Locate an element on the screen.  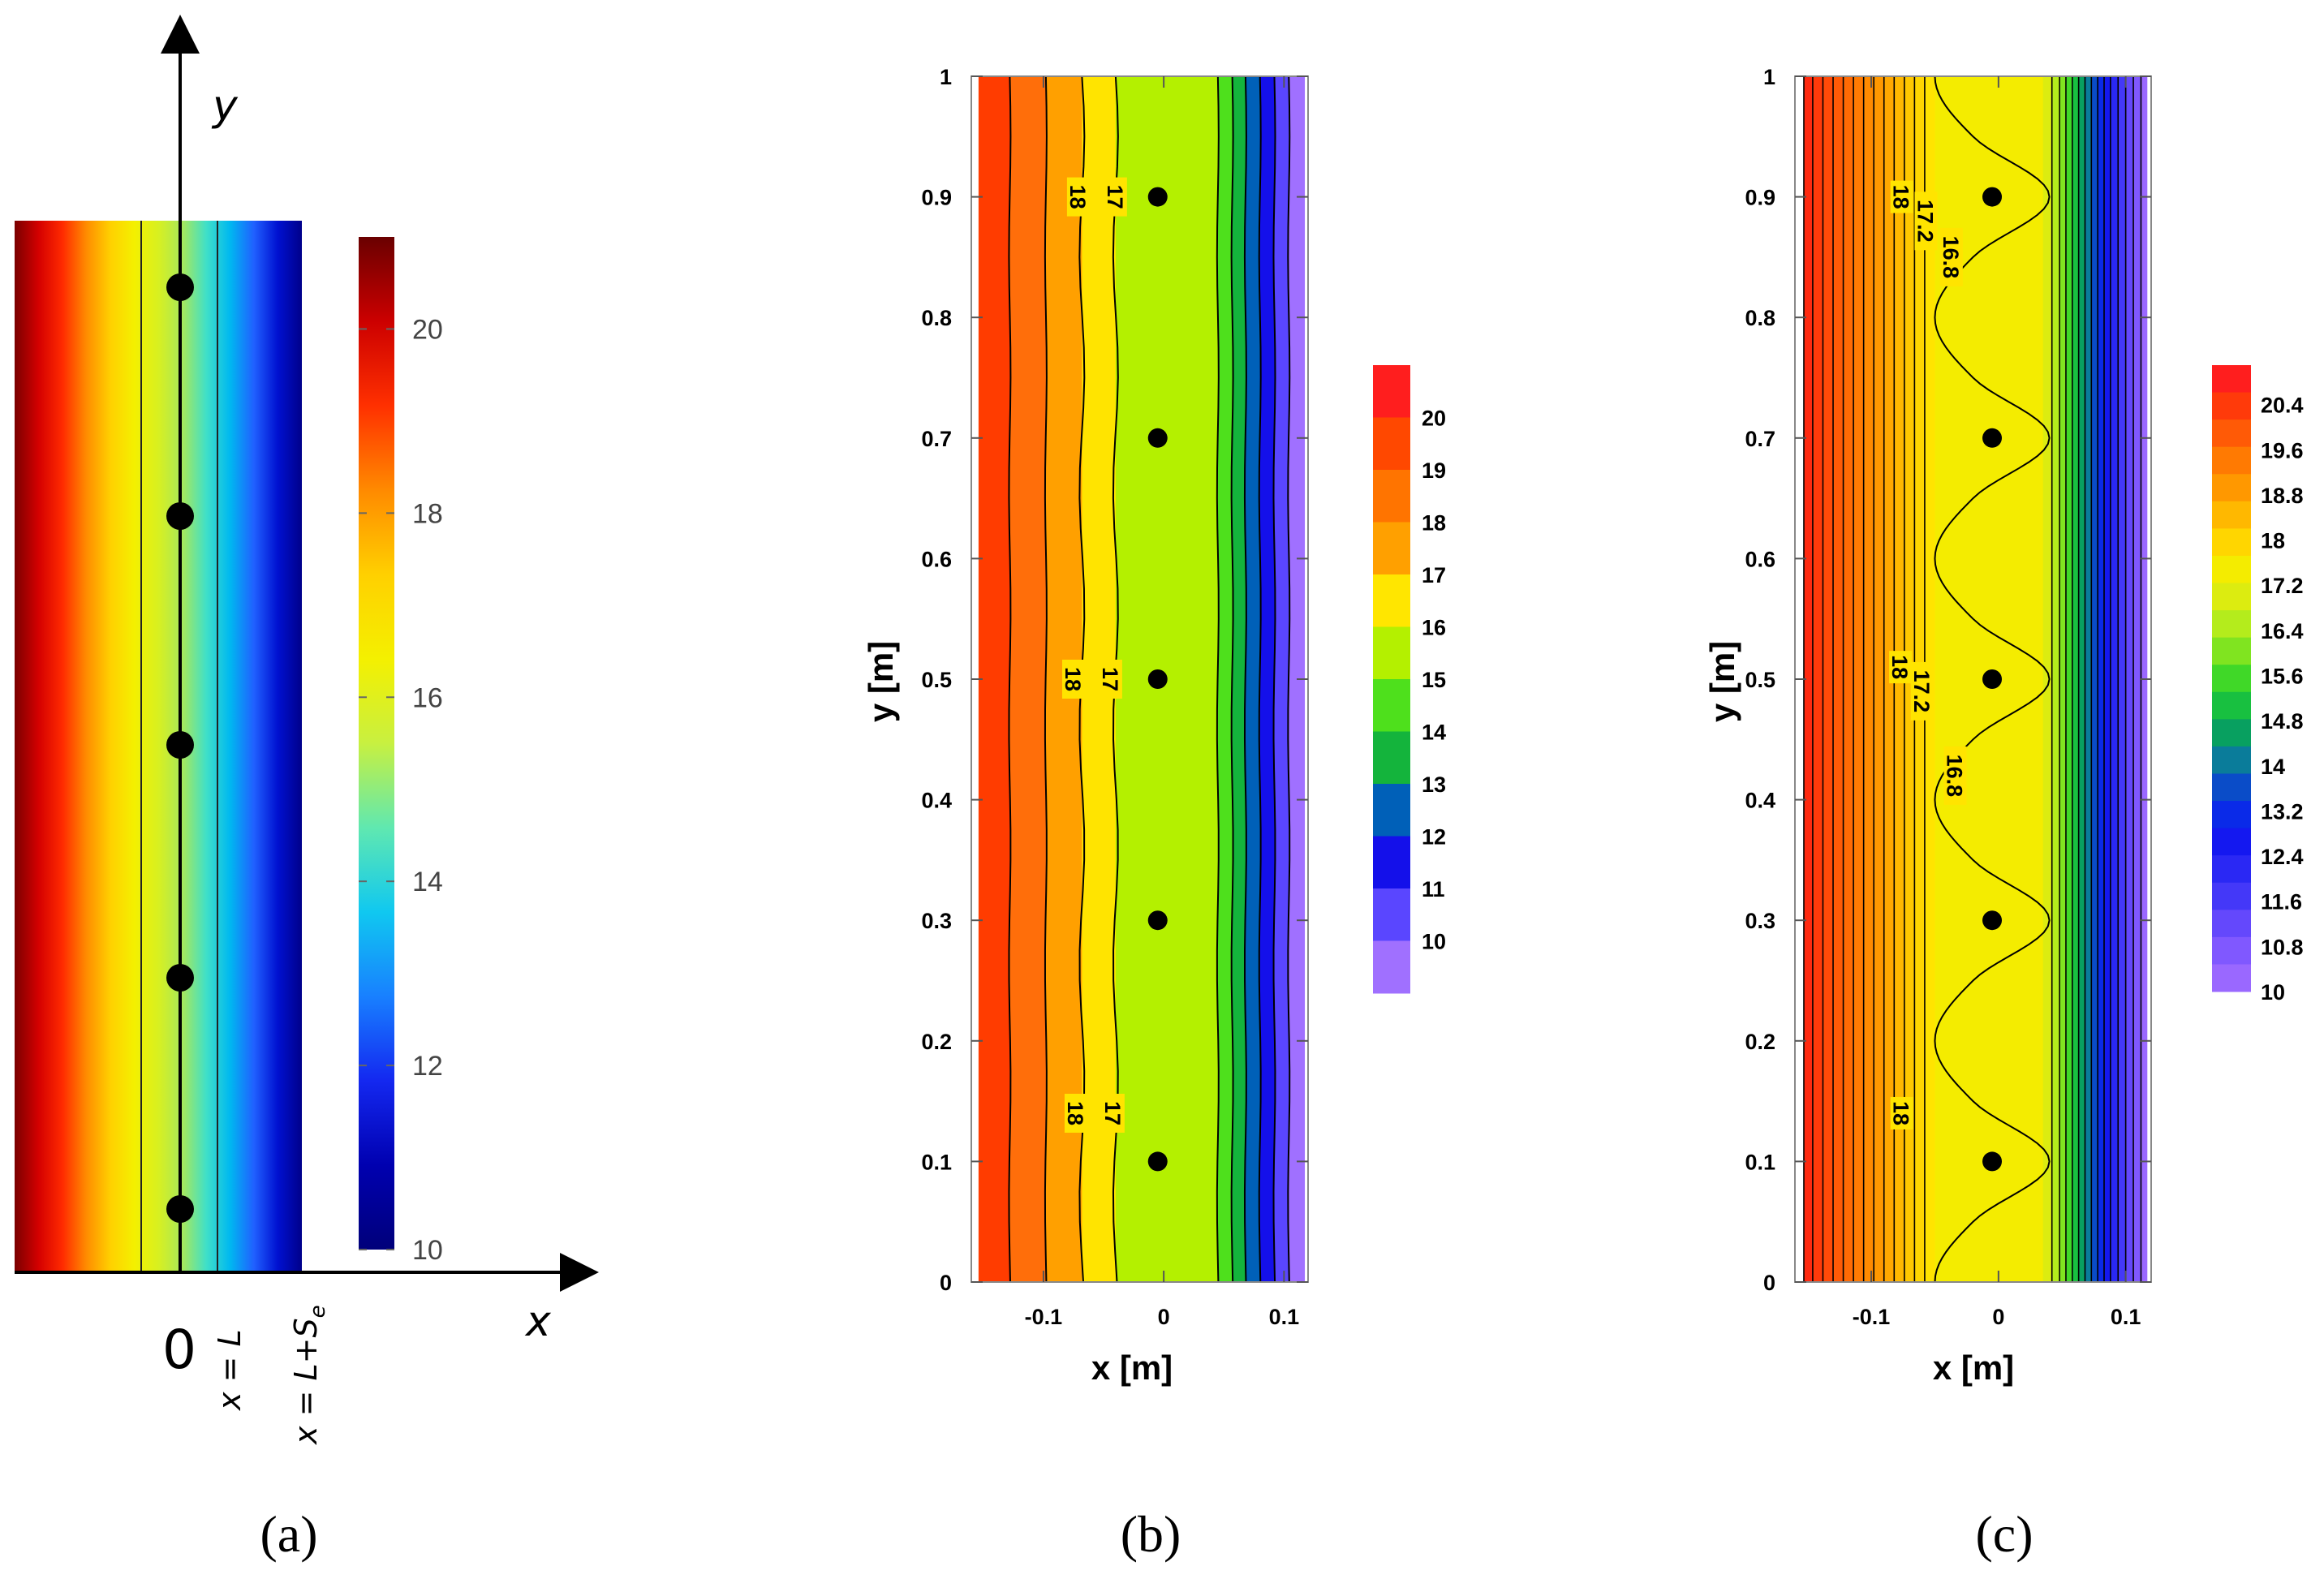
panel-b-y-label: y [m] is located at coordinates (881, 681).